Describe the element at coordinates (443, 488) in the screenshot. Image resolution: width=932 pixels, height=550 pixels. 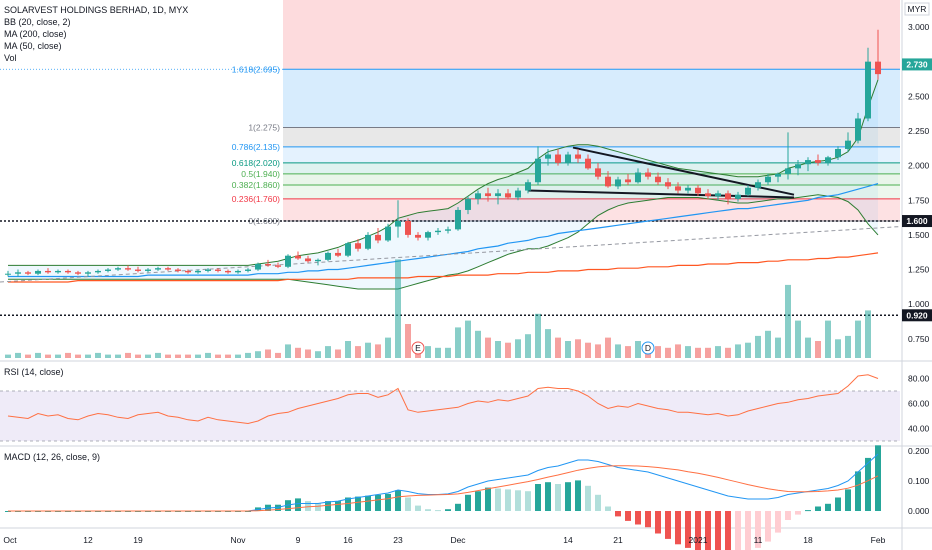
I see `macd-signal-line` at that location.